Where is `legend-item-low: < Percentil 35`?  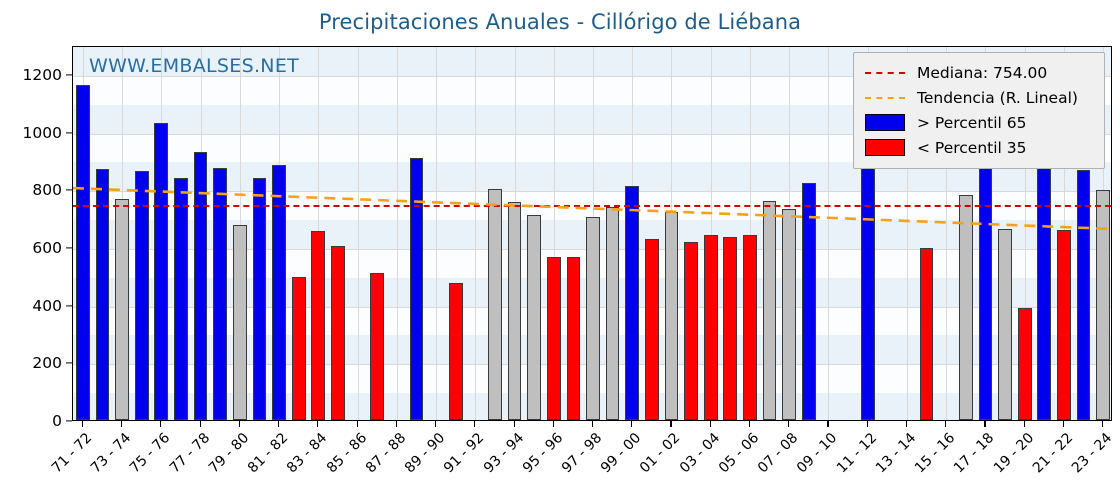
legend-item-low: < Percentil 35 is located at coordinates (979, 147).